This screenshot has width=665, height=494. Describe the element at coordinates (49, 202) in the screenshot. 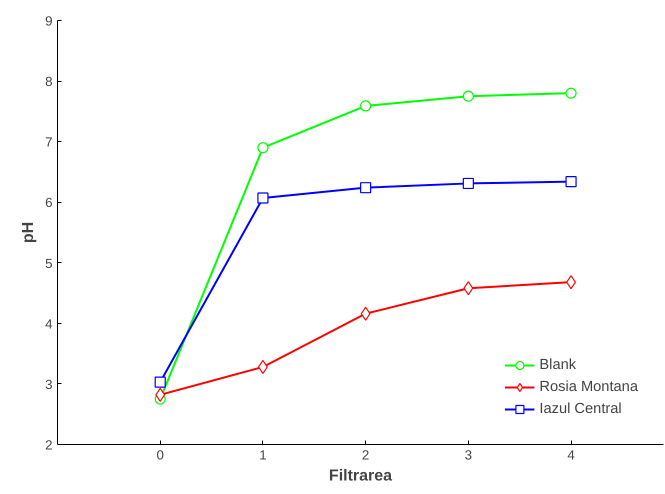

I see `y-tick-label: 6` at that location.